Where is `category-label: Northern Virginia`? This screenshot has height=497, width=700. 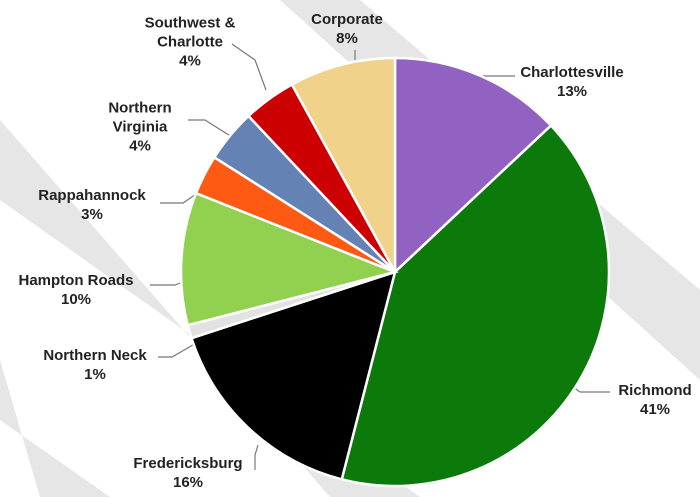
category-label: Northern Virginia is located at coordinates (140, 117).